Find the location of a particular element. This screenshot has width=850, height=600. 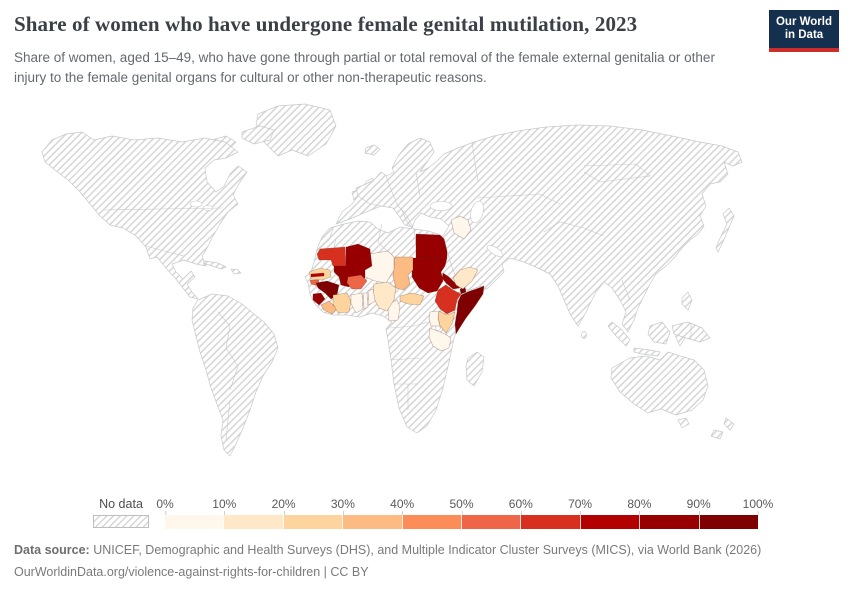

legend-no-data: No data is located at coordinates (121, 512).